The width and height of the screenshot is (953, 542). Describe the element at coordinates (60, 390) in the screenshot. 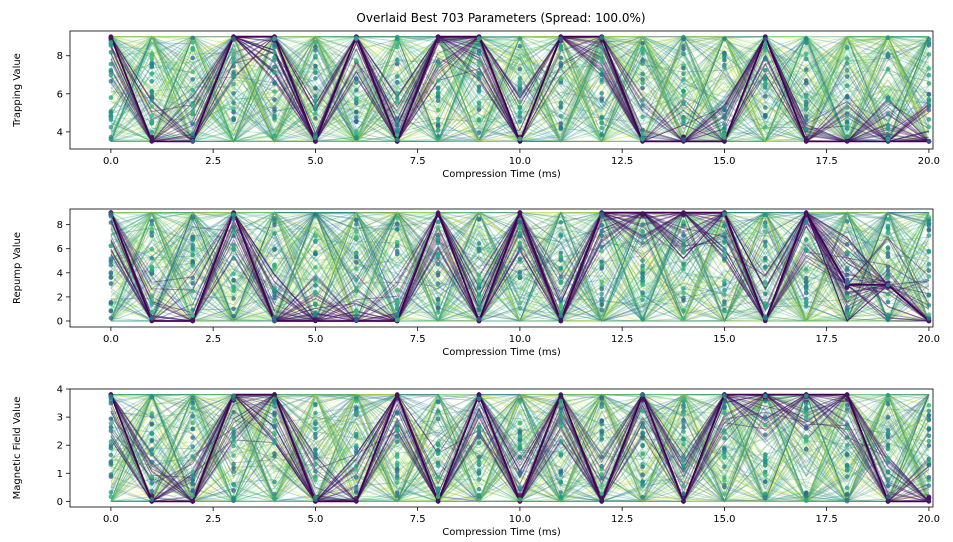

I see `y-tick-label: 4` at that location.